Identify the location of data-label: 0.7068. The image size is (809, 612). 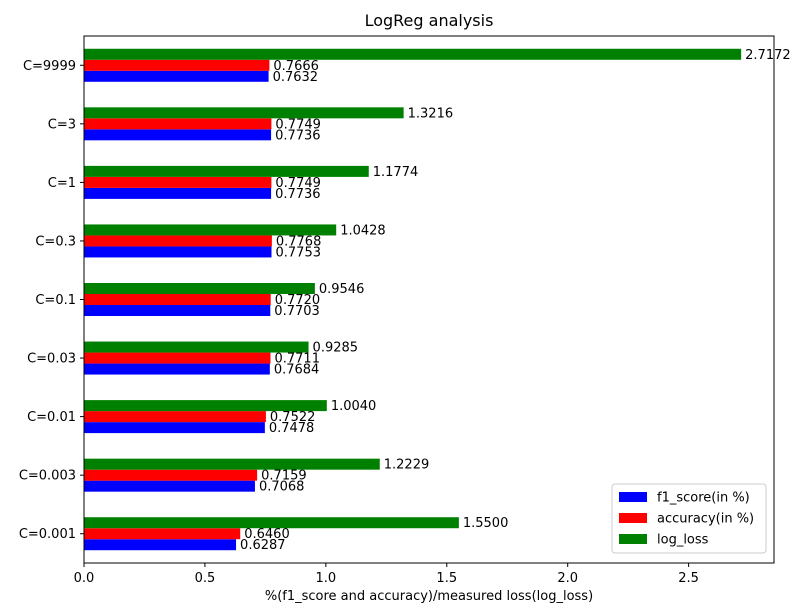
(282, 487).